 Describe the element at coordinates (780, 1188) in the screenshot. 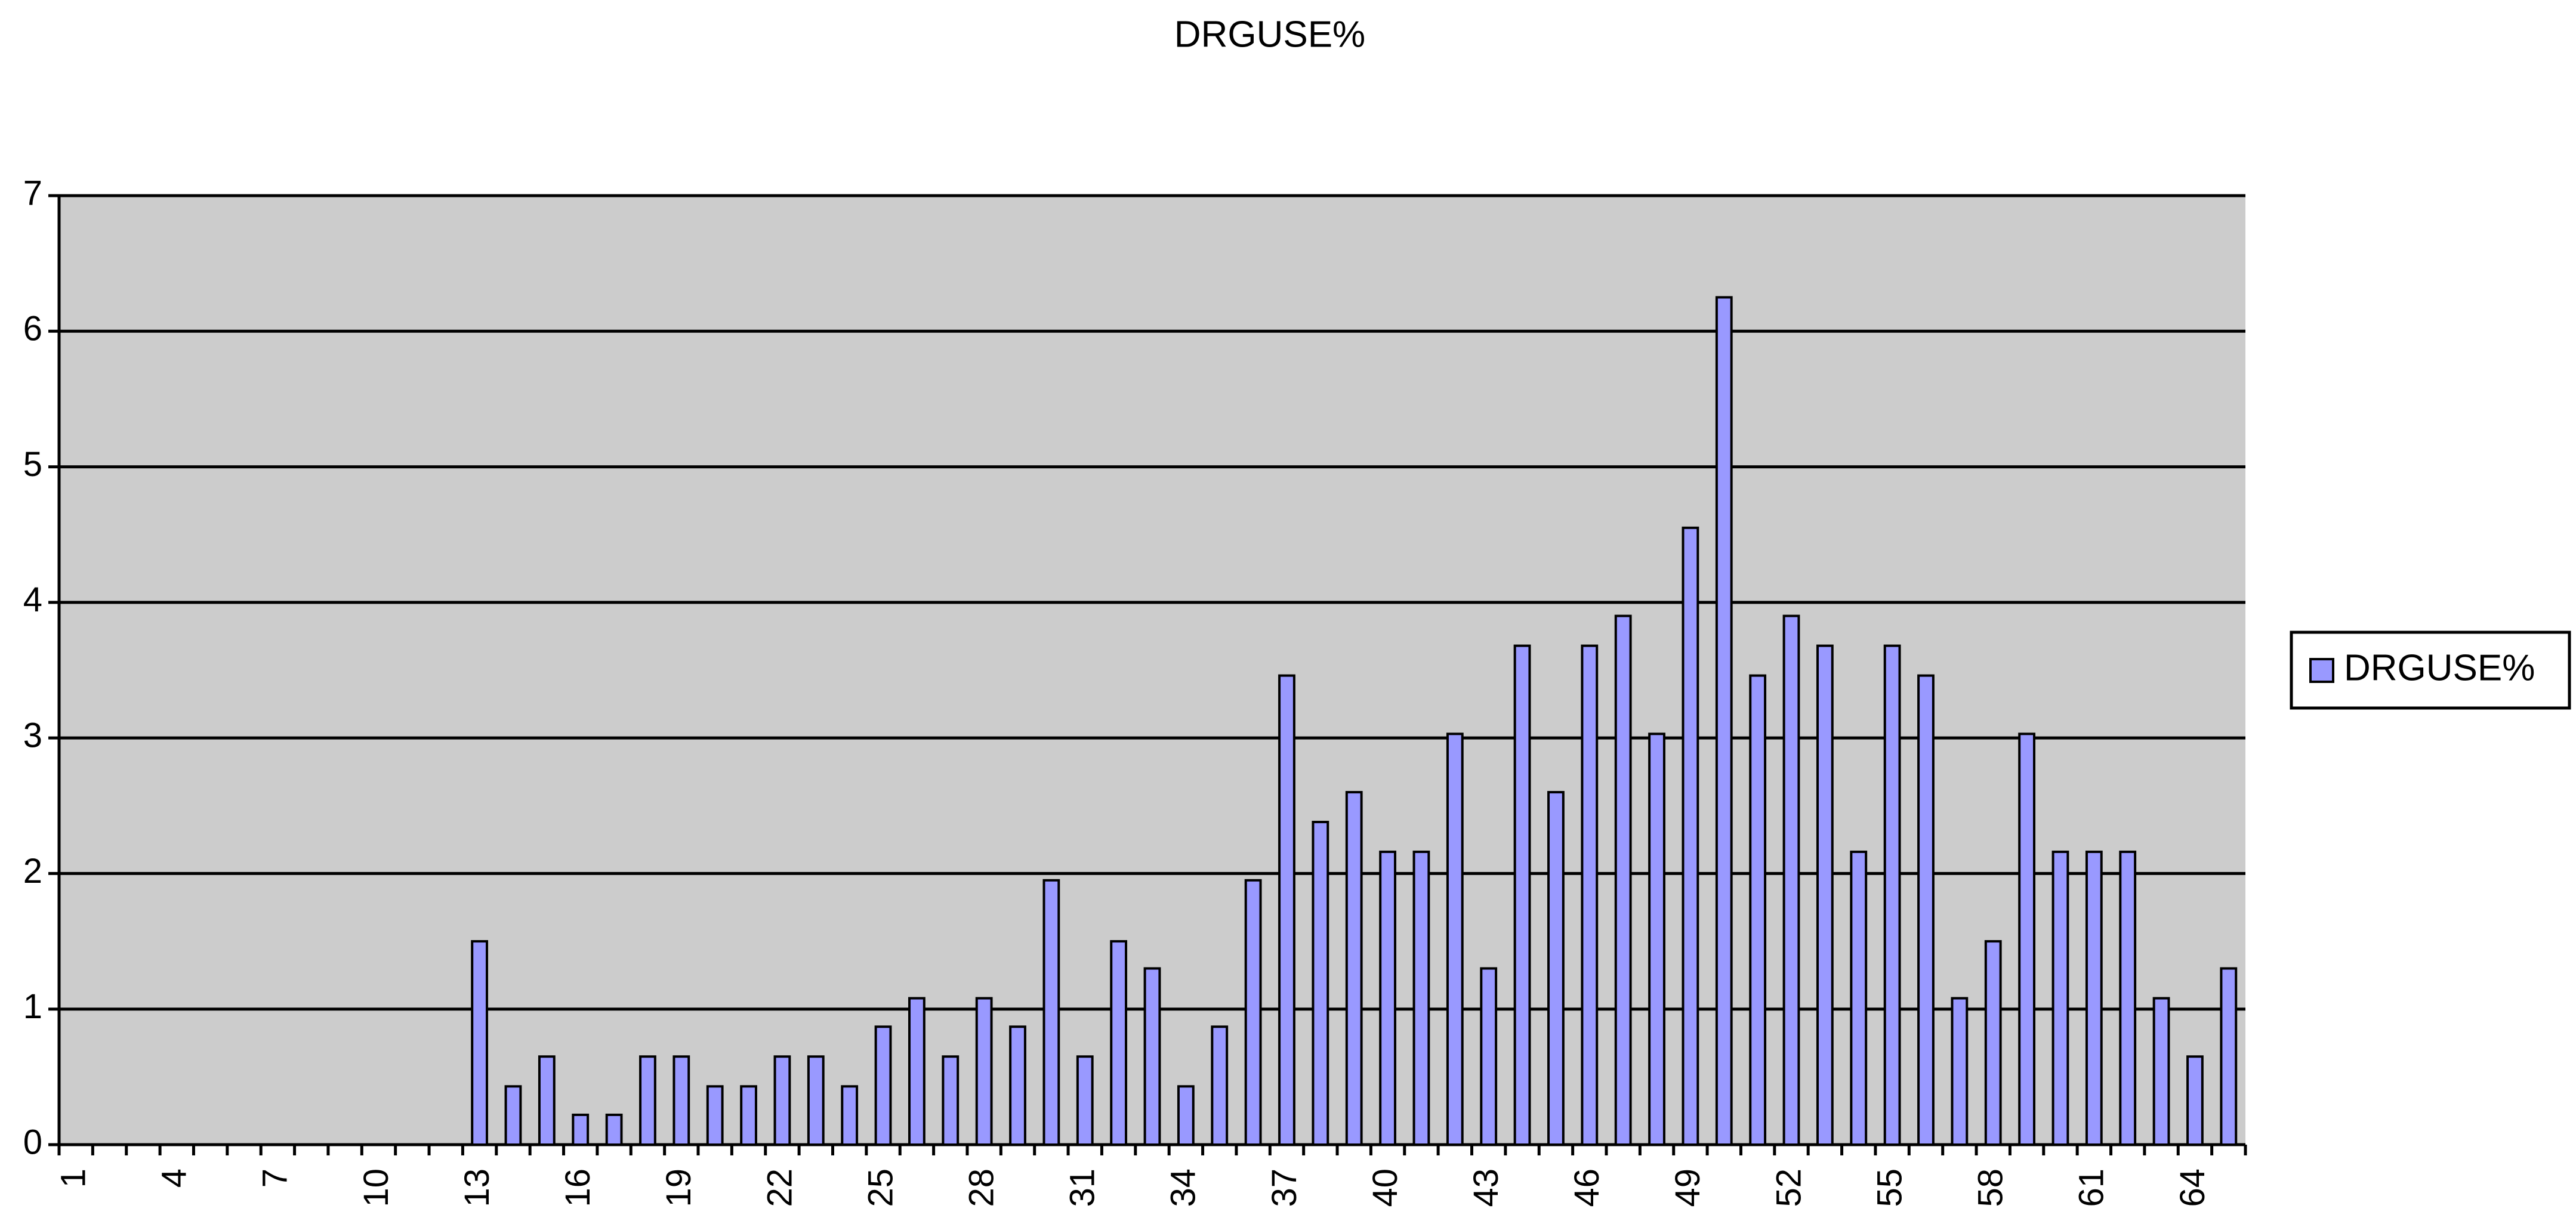

I see `x-tick-label: 22` at that location.